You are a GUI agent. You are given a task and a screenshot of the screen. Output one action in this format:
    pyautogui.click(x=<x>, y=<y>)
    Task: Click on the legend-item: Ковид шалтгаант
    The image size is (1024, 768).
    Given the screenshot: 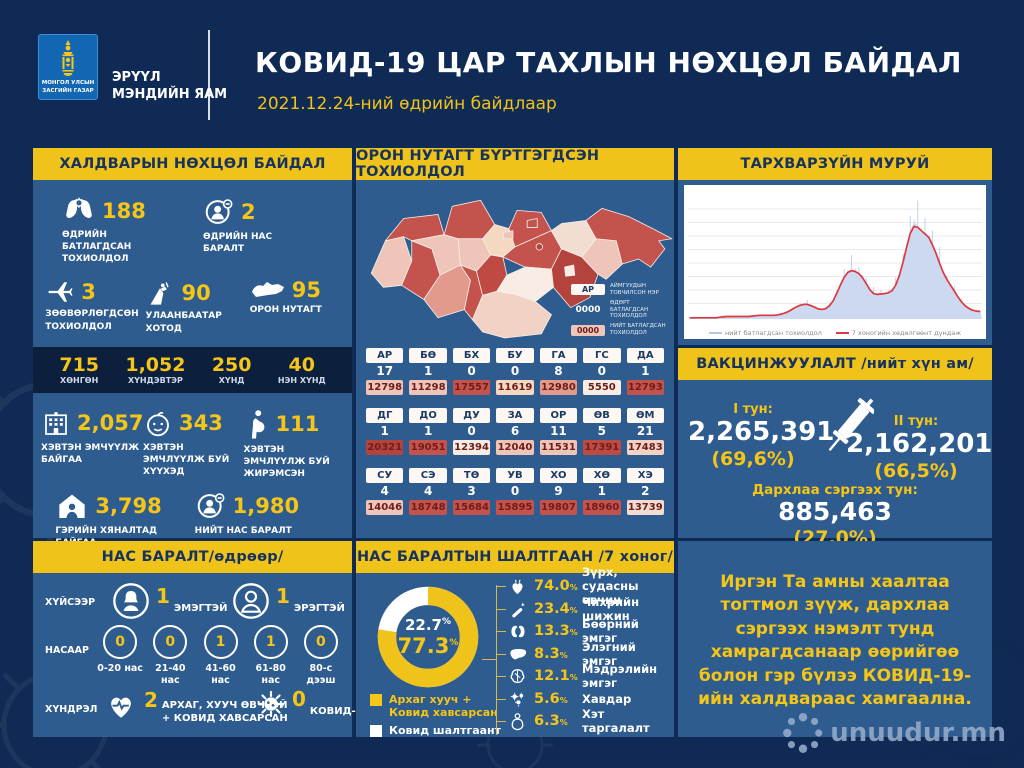 What is the action you would take?
    pyautogui.click(x=442, y=731)
    